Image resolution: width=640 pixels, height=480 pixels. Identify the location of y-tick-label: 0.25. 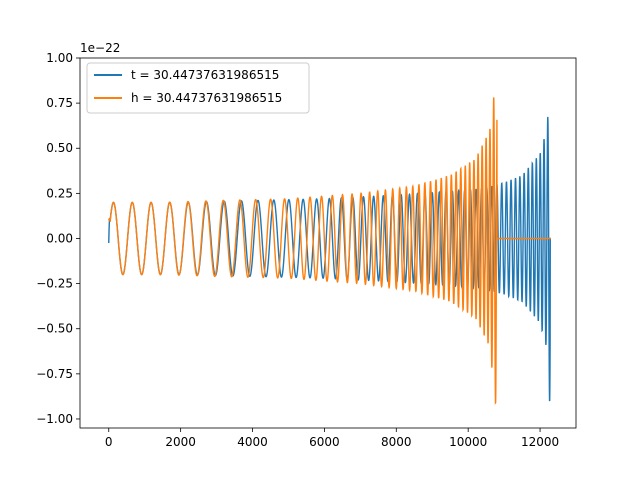
(59, 193).